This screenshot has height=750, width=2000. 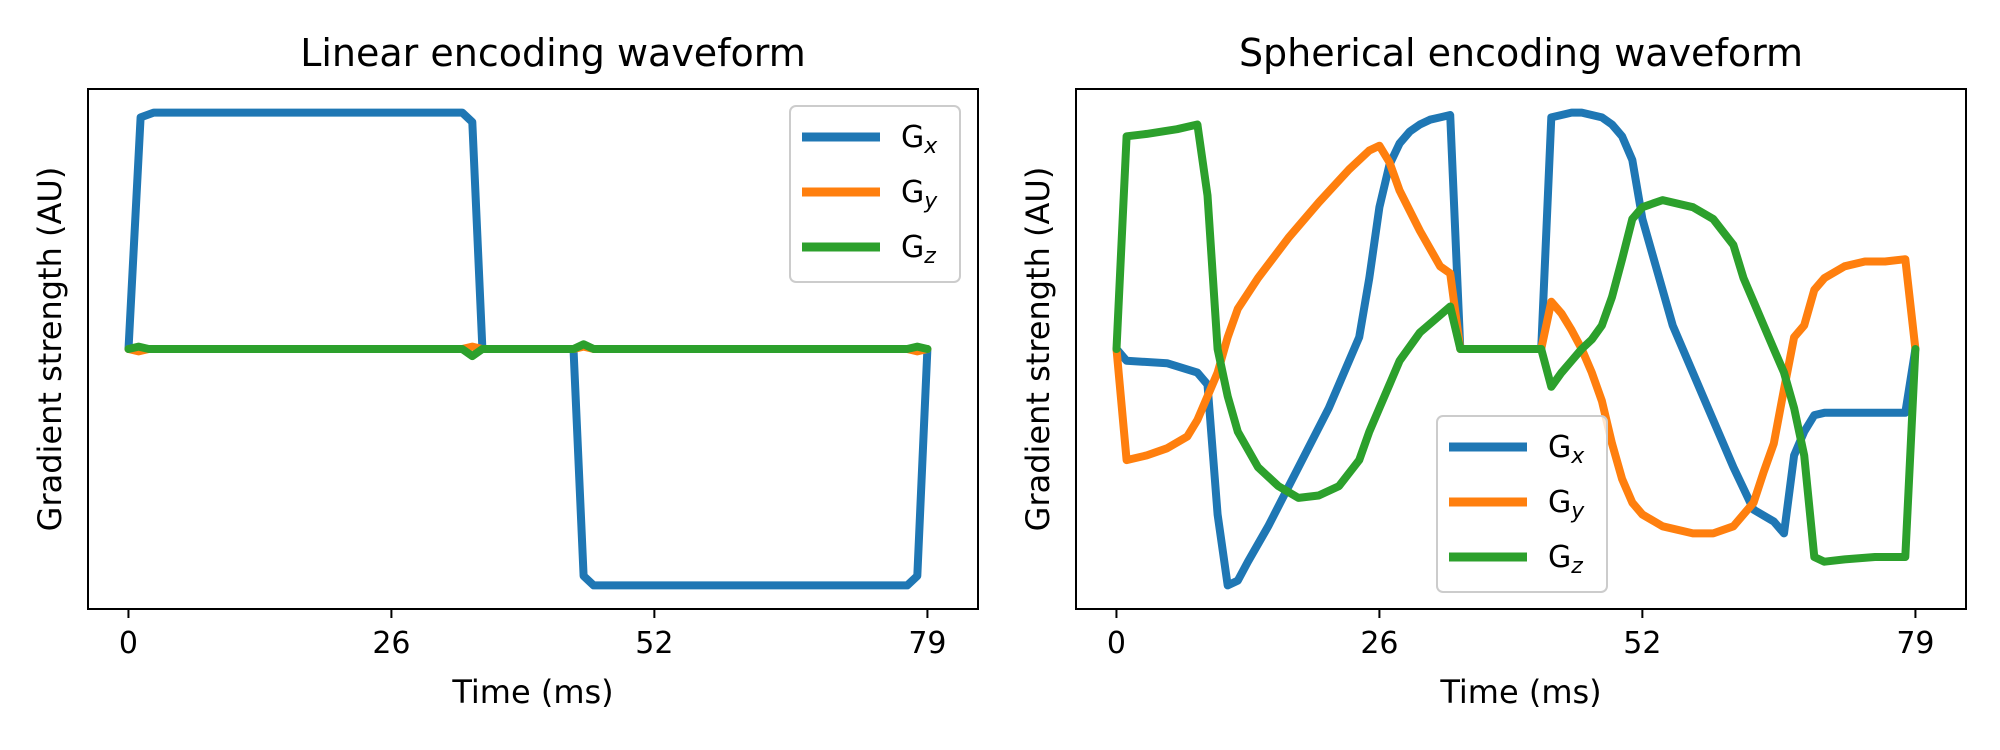 I want to click on left-legend-label-gy: Gy, so click(x=919, y=194).